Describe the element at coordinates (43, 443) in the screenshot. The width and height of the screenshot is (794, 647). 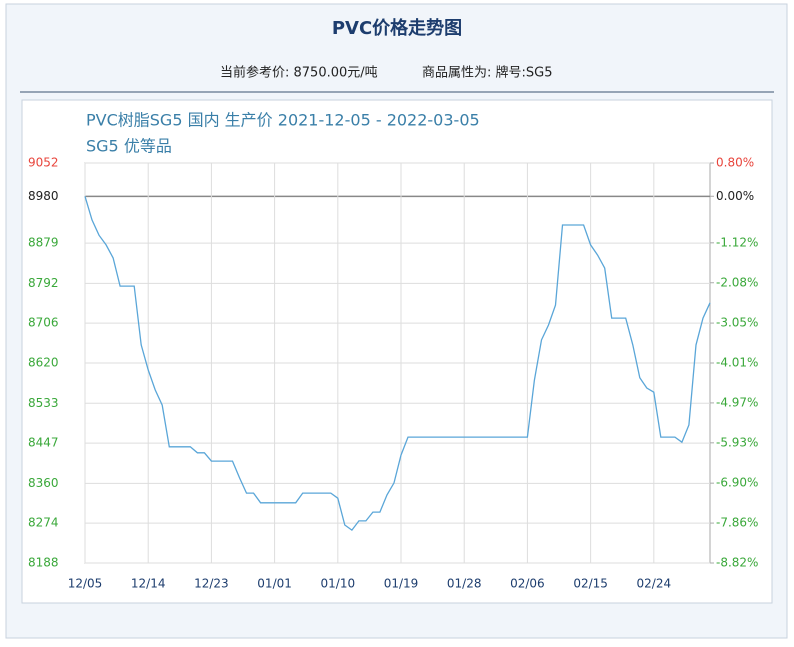
I see `y-tick-label: 8447` at that location.